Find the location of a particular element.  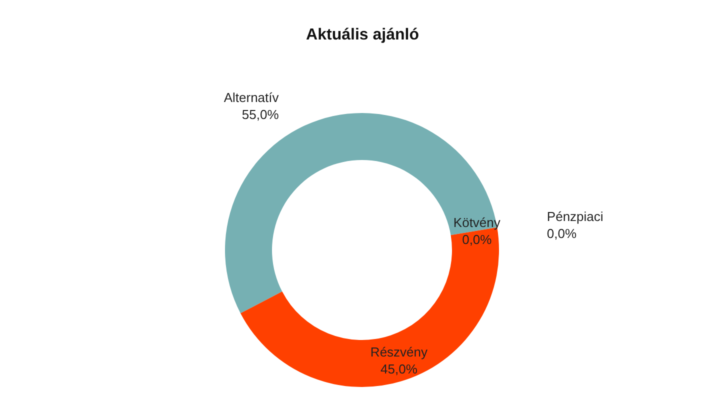

data-label: 55,0% is located at coordinates (261, 114).